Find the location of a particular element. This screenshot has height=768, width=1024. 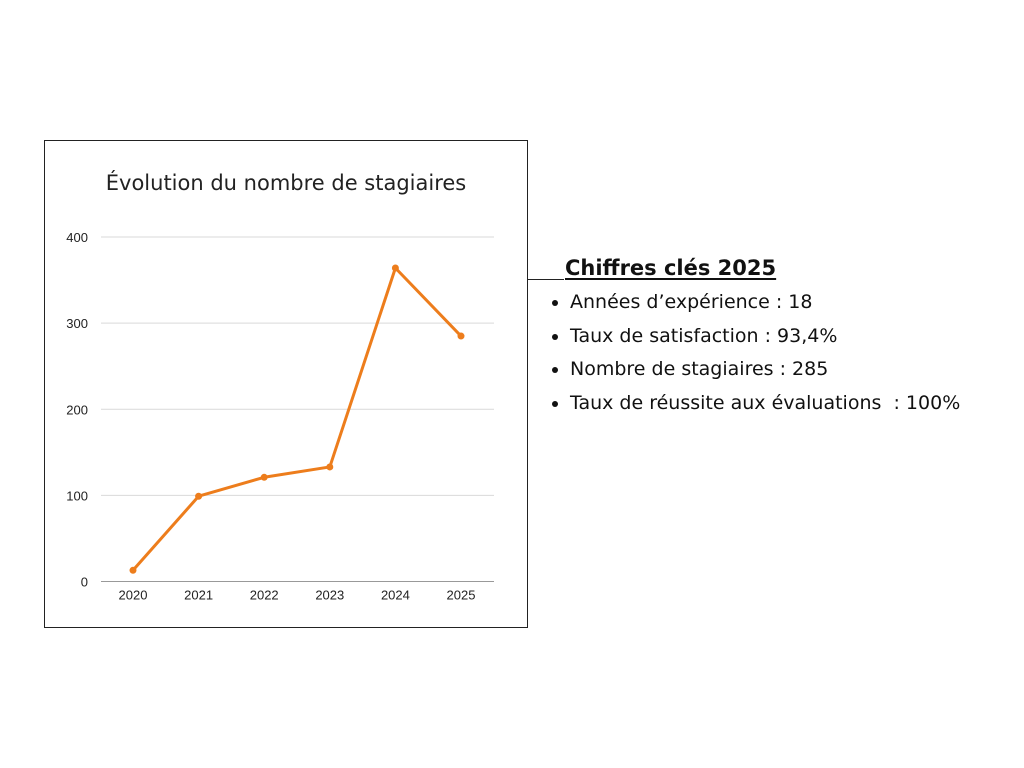

list-item: Taux de réussite aux évaluations : 100% is located at coordinates (765, 404).